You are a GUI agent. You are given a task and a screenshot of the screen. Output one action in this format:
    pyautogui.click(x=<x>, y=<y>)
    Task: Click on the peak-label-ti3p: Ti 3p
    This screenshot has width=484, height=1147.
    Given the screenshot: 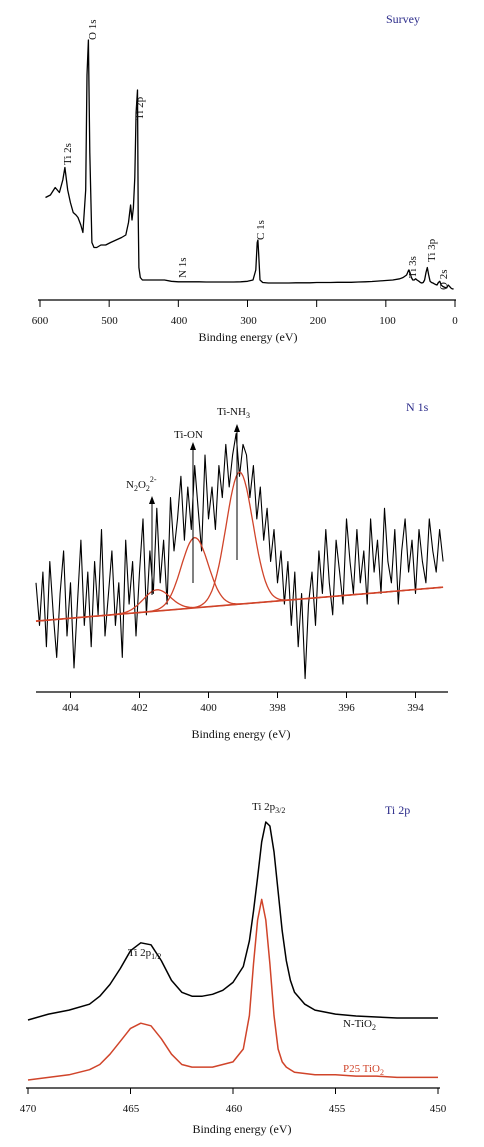 What is the action you would take?
    pyautogui.click(x=432, y=250)
    